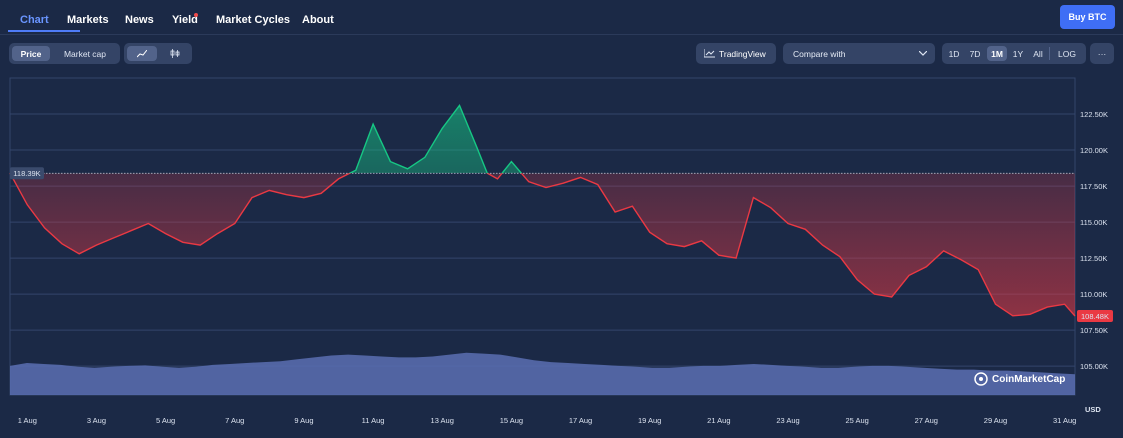 The width and height of the screenshot is (1123, 438). I want to click on range-selector: 1D 7D 1M 1Y All LOG, so click(1014, 53).